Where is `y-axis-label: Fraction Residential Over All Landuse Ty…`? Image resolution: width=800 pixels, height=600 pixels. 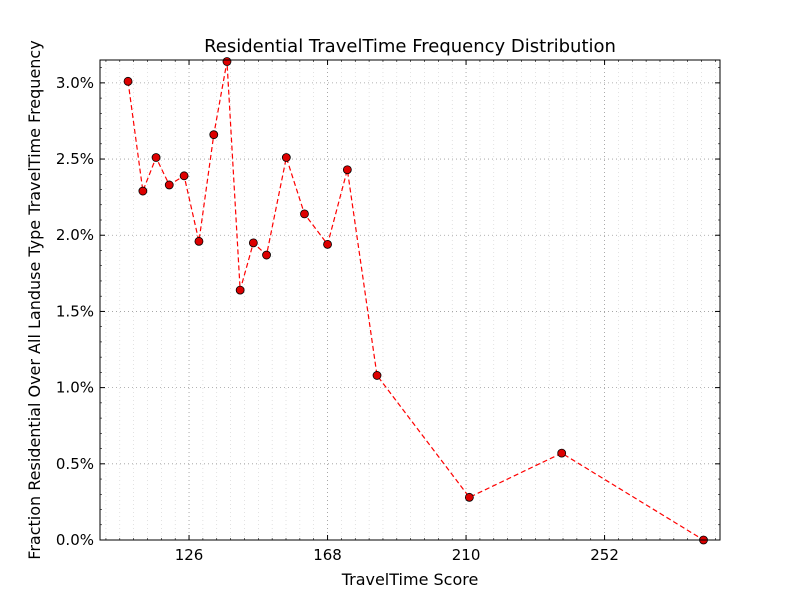 y-axis-label: Fraction Residential Over All Landuse Ty… is located at coordinates (34, 299).